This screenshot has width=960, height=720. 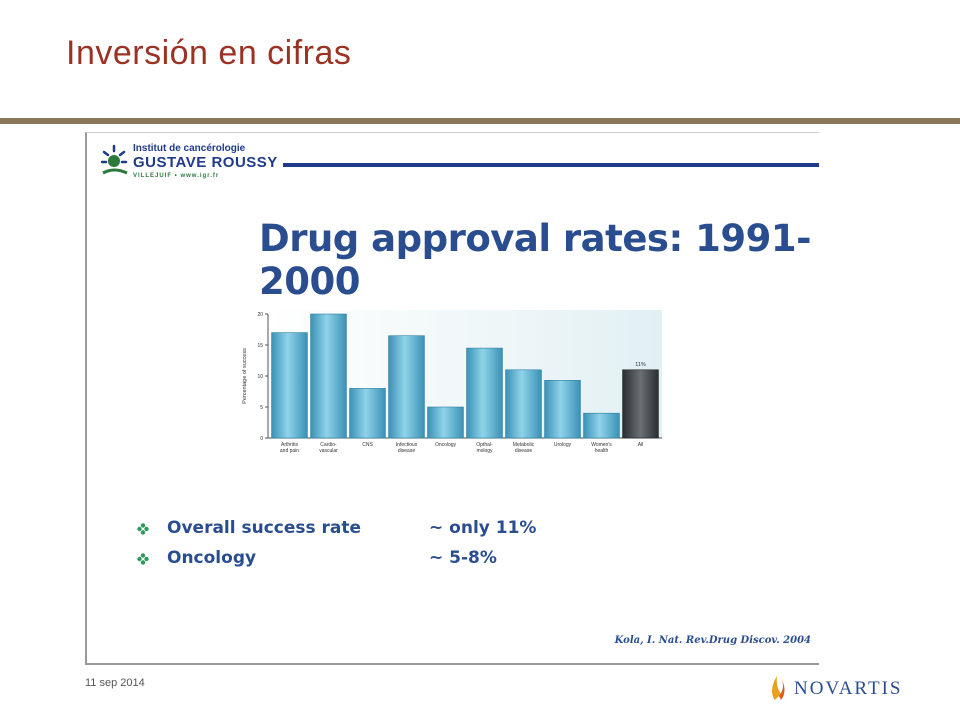 I want to click on data-label: 11%, so click(x=640, y=365).